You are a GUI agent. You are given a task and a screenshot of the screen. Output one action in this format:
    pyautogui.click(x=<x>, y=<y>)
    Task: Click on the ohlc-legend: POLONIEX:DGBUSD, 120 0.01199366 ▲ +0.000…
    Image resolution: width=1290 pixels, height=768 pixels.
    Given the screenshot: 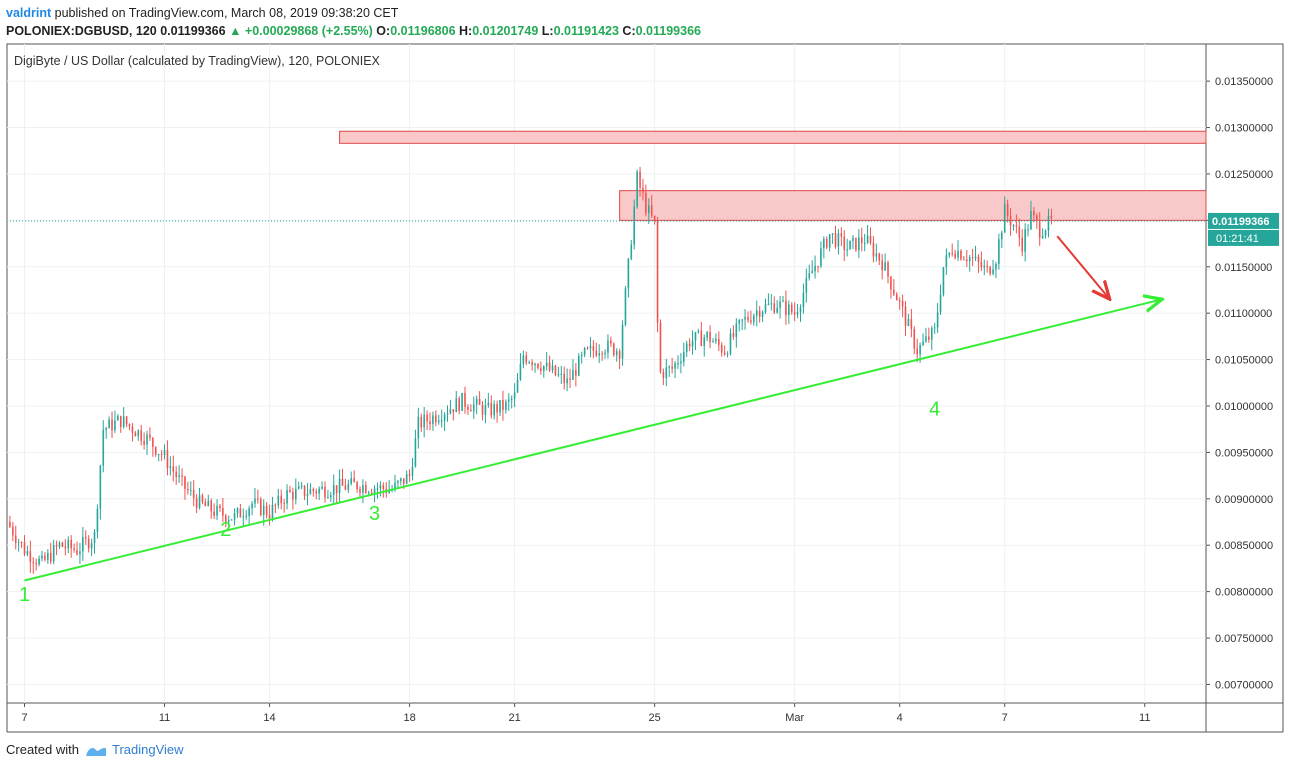 What is the action you would take?
    pyautogui.click(x=353, y=31)
    